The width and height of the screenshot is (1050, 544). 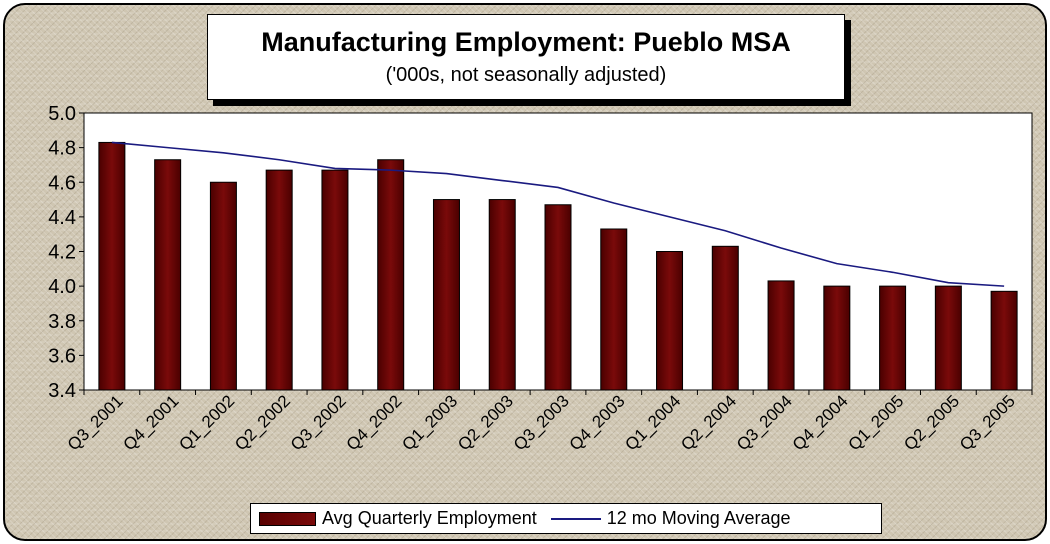 What do you see at coordinates (698, 518) in the screenshot?
I see `legend-label-line-series: 12 mo Moving Average` at bounding box center [698, 518].